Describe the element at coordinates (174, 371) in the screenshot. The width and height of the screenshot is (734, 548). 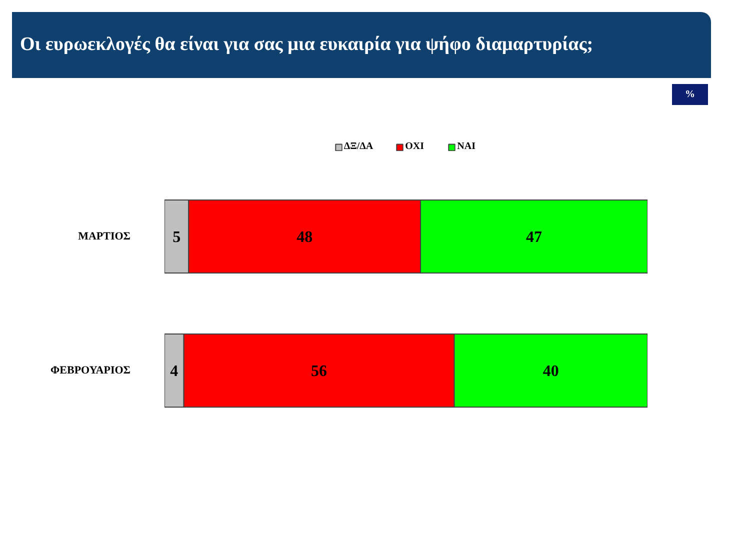
I see `data-label: 4` at that location.